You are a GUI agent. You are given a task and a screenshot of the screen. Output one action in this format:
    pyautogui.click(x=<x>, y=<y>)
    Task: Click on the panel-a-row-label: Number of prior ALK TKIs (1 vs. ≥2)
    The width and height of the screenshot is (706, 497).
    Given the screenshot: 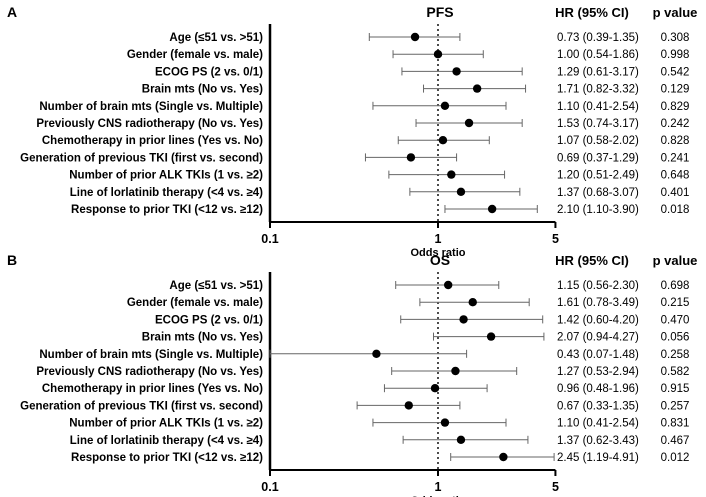 What is the action you would take?
    pyautogui.click(x=166, y=176)
    